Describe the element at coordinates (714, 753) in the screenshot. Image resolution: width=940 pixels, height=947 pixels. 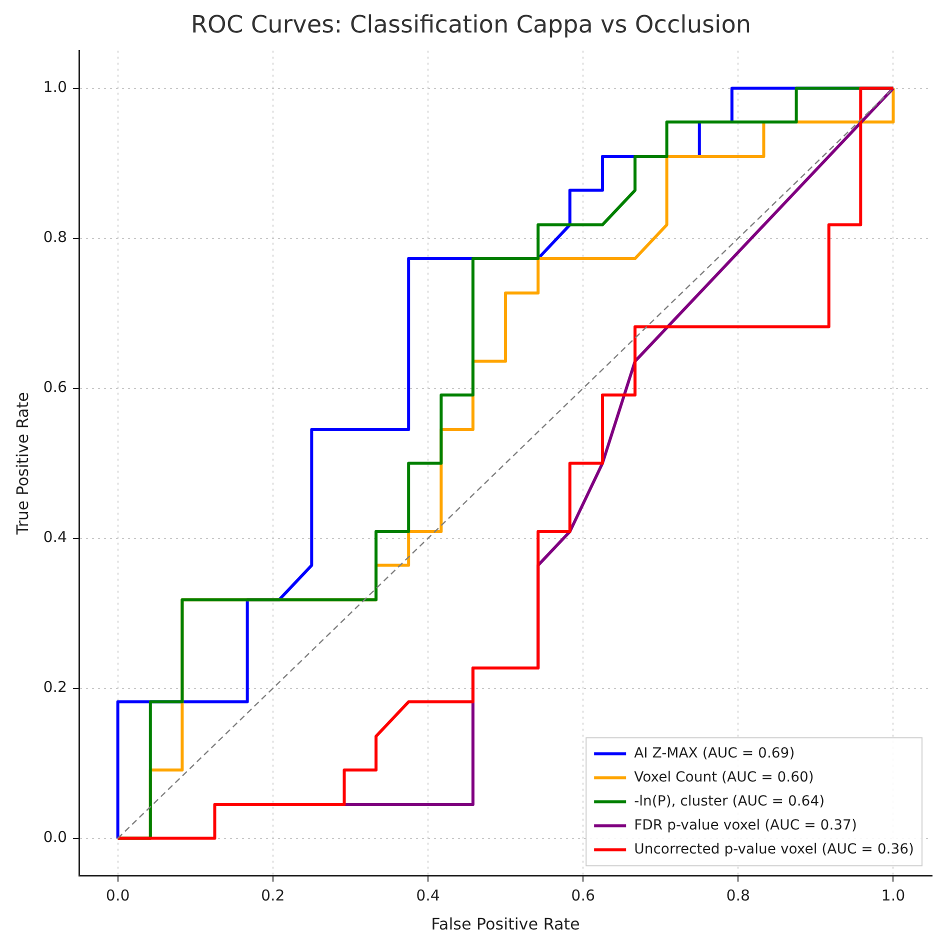
I see `legend-label: AI Z-MAX (AUC = 0.69)` at that location.